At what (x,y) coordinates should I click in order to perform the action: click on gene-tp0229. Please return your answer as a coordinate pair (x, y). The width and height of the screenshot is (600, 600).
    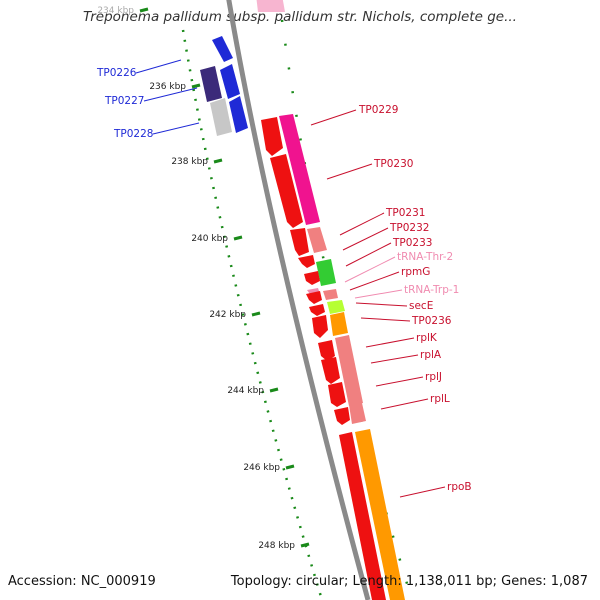
    Looking at the image, I should click on (299, 169).